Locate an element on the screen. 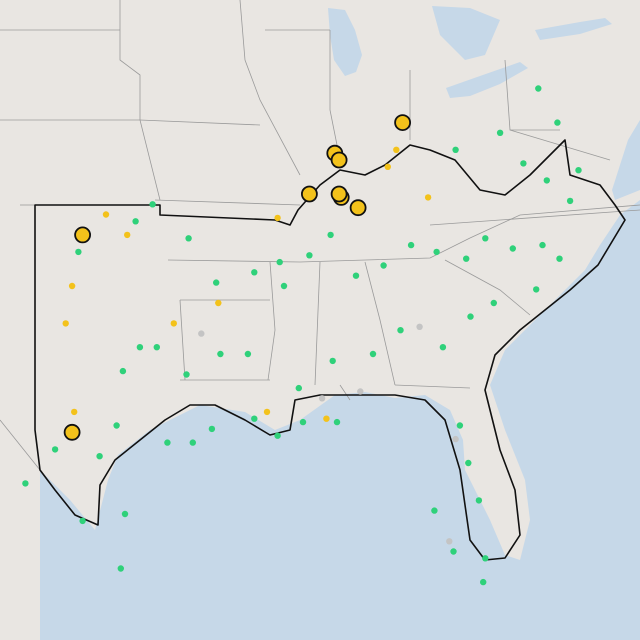  lake-erie-water is located at coordinates (487, 80).